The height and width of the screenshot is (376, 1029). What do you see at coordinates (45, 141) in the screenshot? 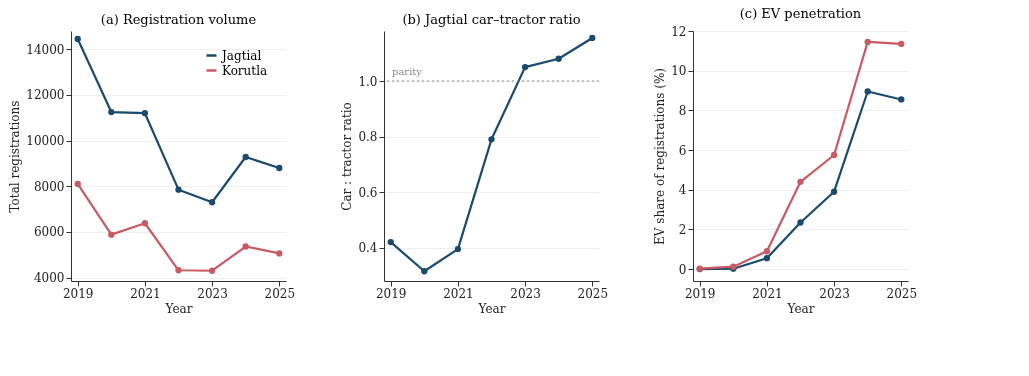
I see `y-tick-label: 10000` at bounding box center [45, 141].